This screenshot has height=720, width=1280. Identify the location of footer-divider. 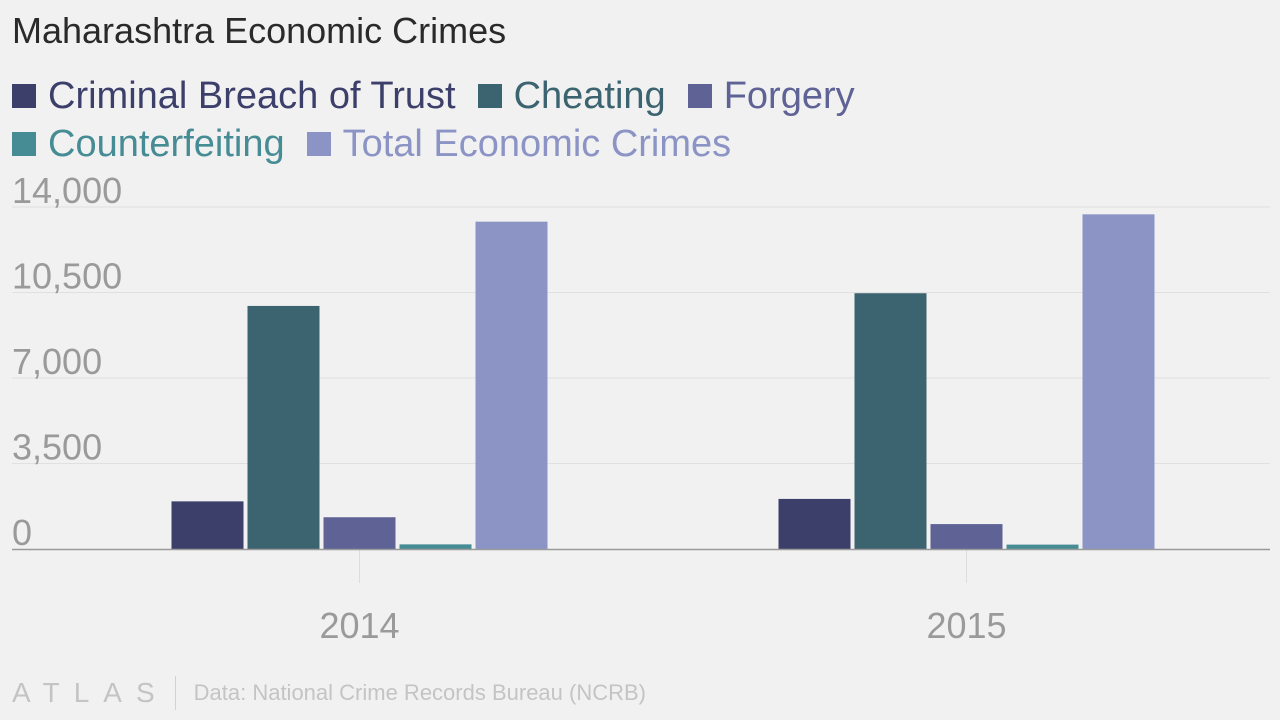
(175, 693).